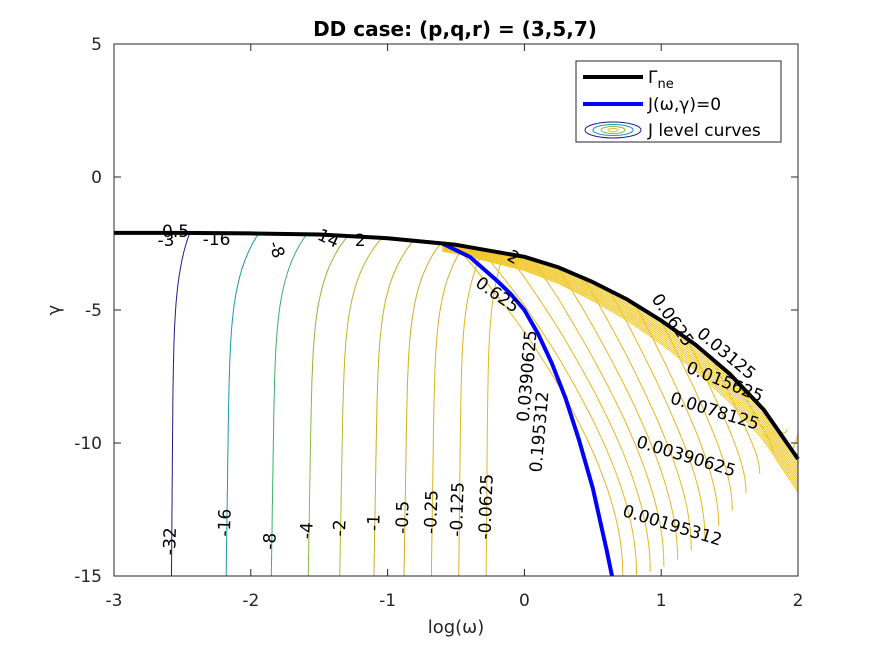  Describe the element at coordinates (307, 531) in the screenshot. I see `contour-label: -4` at that location.